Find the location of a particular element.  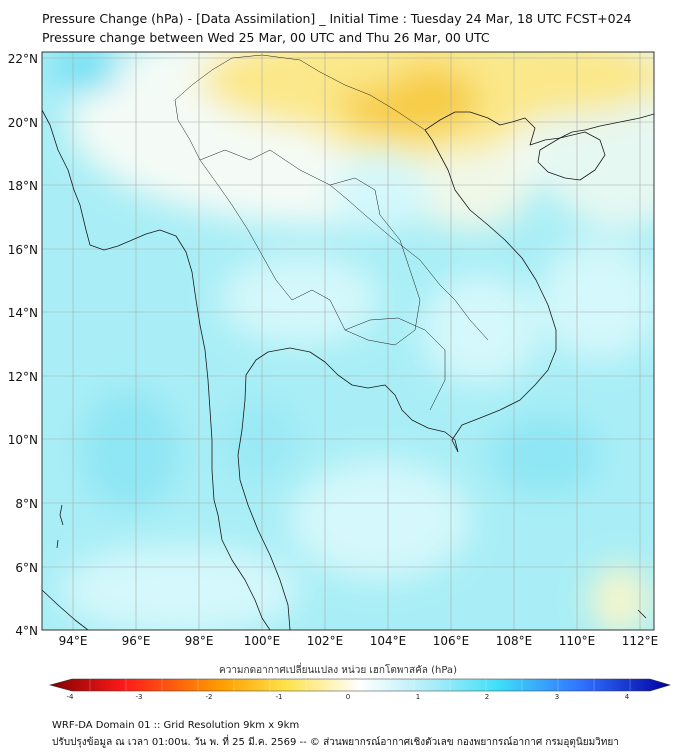

border-cambodia is located at coordinates (395, 364).